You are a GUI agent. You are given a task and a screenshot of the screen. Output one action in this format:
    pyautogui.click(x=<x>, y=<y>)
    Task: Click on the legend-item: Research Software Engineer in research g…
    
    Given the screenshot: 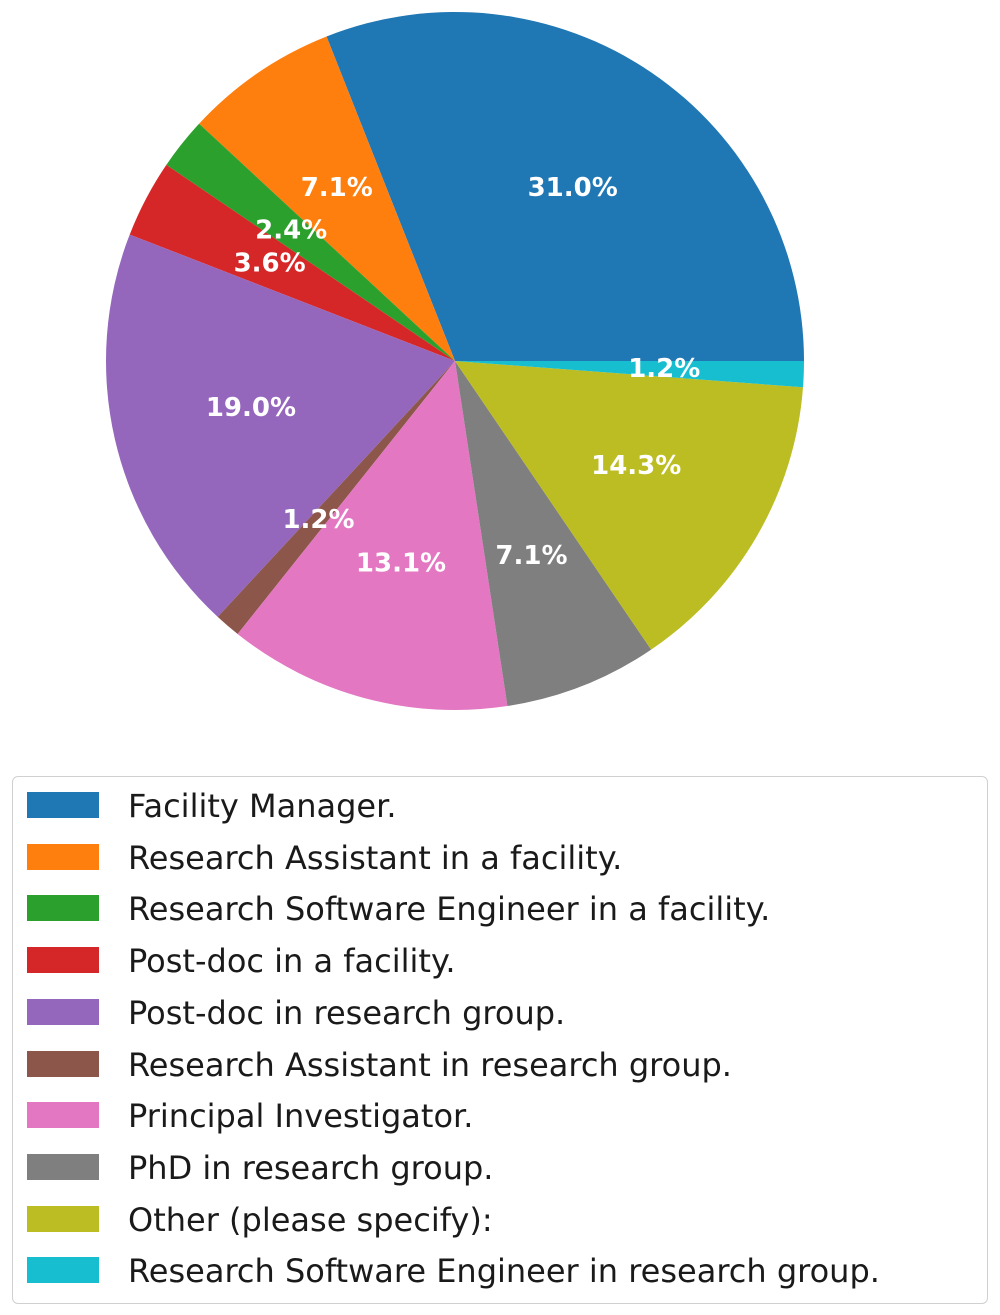 What is the action you would take?
    pyautogui.click(x=498, y=1271)
    